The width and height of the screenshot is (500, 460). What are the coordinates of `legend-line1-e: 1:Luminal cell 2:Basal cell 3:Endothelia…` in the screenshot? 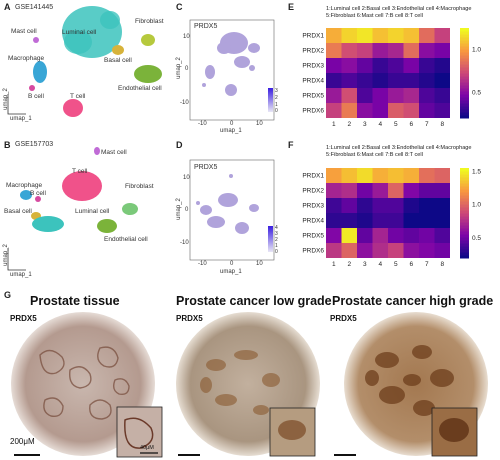 It's located at (399, 9).